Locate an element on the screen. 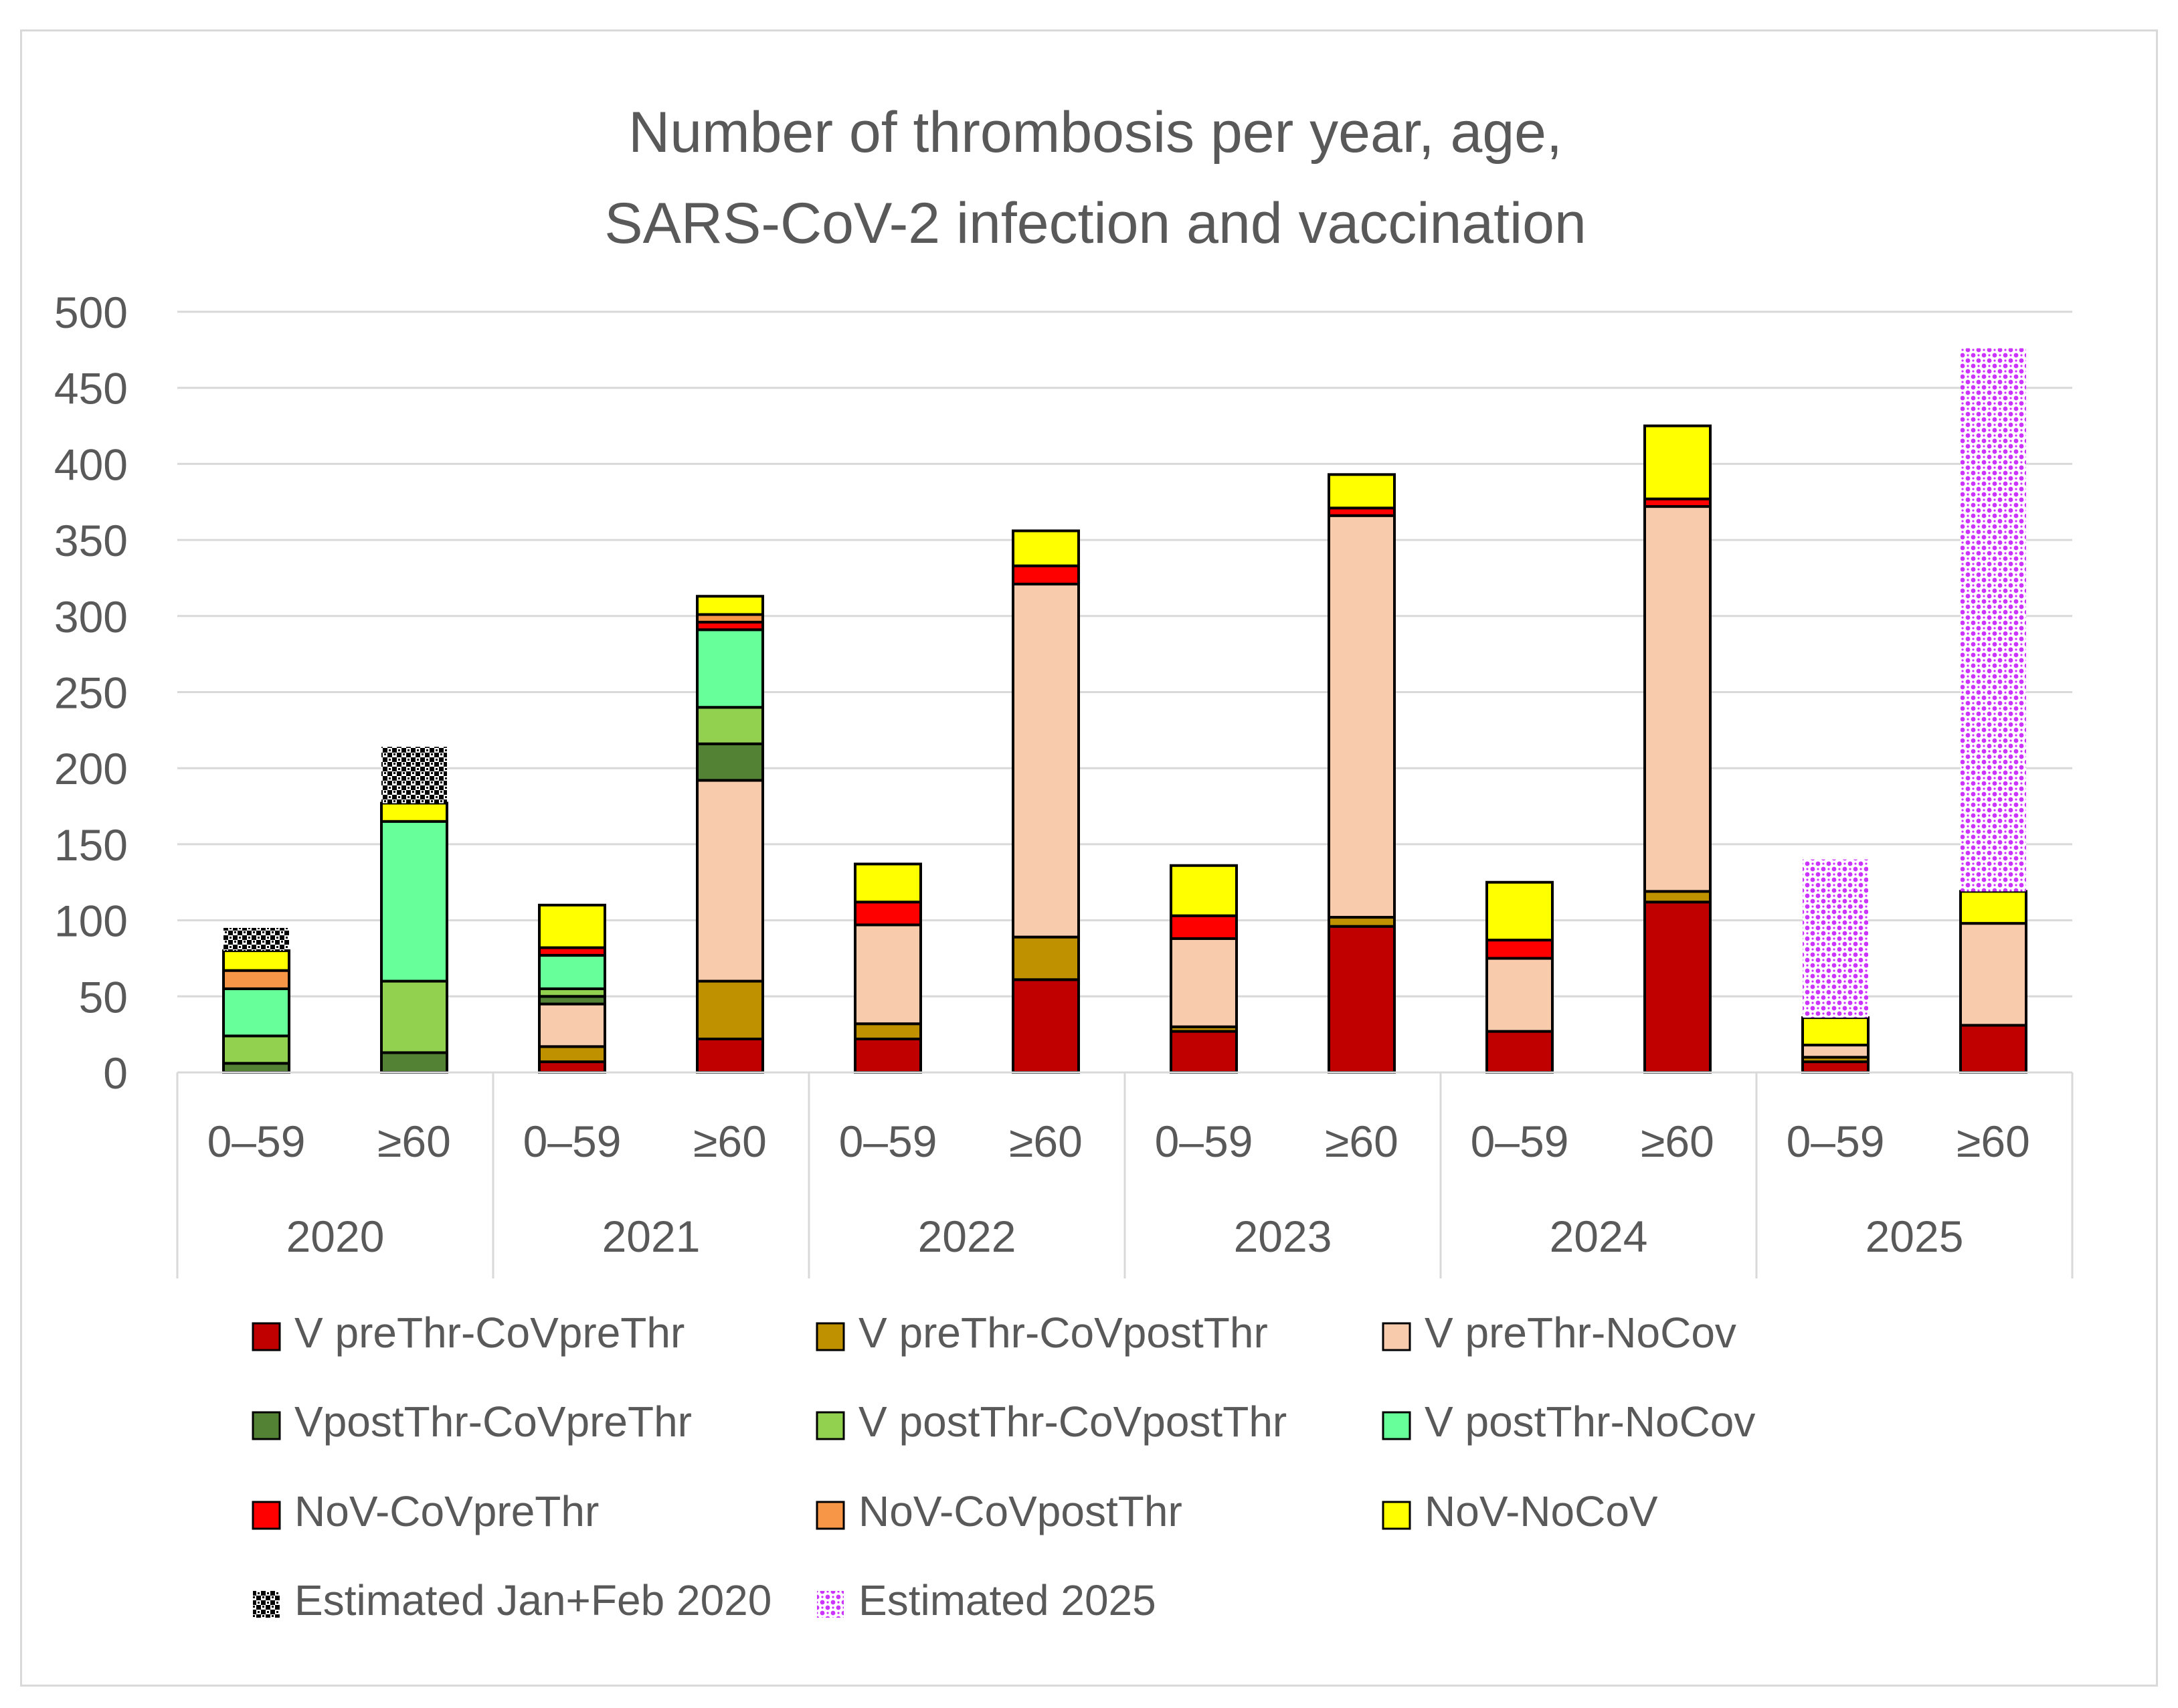 This screenshot has height=1708, width=2178. legend-label: V preThr-CoVpreThr is located at coordinates (489, 1333).